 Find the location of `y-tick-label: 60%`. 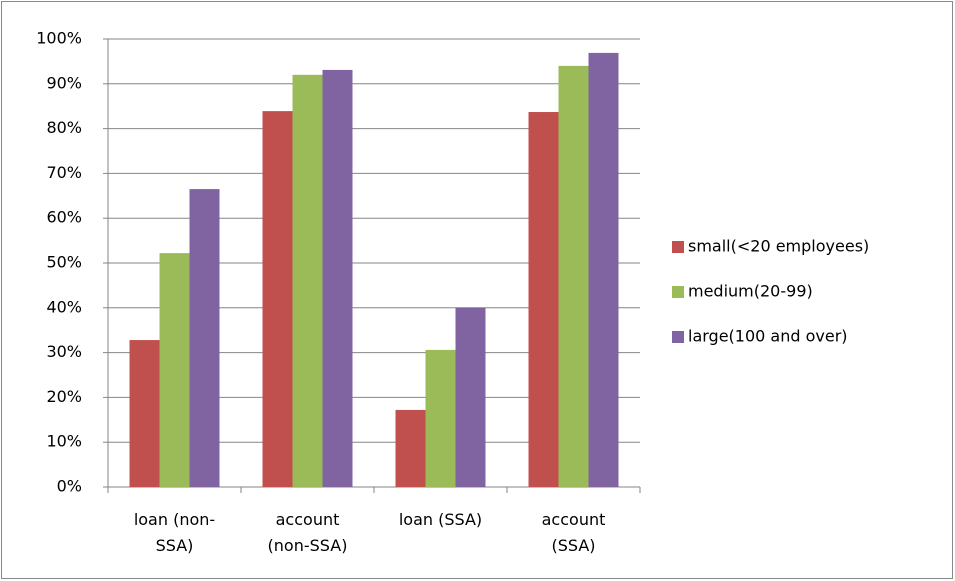

y-tick-label: 60% is located at coordinates (64, 217).